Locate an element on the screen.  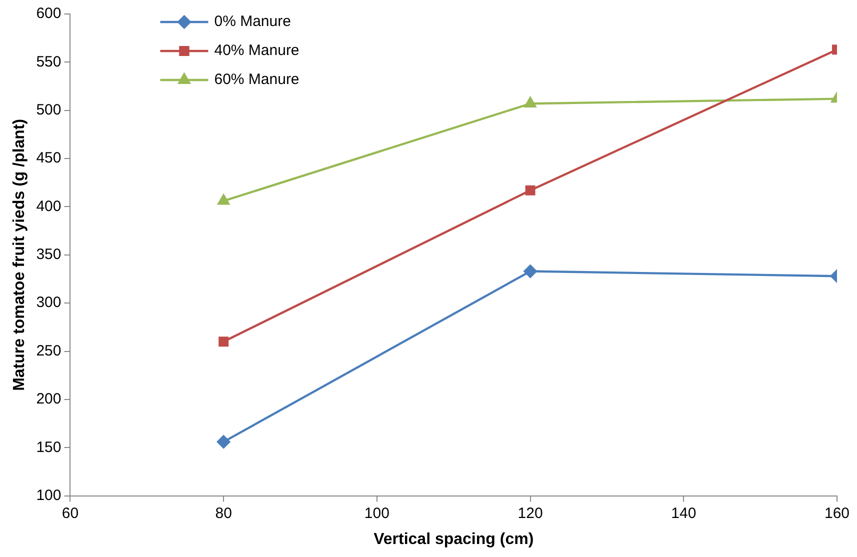
y-axis-title: Mature tomatoe fruit yieds (g /plant) is located at coordinates (19, 254).